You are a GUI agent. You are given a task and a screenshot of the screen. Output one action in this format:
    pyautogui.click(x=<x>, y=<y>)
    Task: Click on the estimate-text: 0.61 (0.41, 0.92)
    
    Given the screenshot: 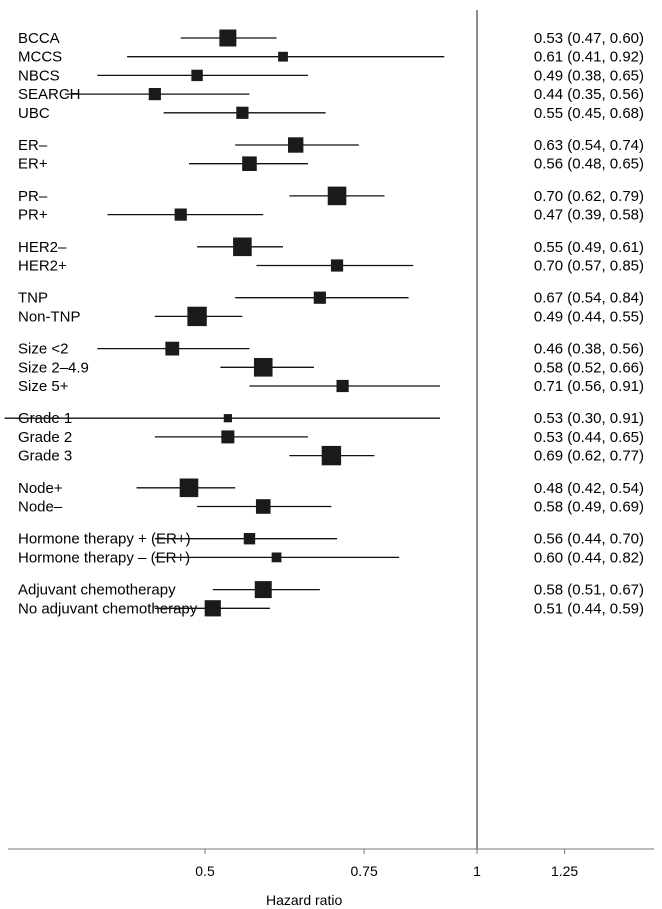 What is the action you would take?
    pyautogui.click(x=589, y=57)
    